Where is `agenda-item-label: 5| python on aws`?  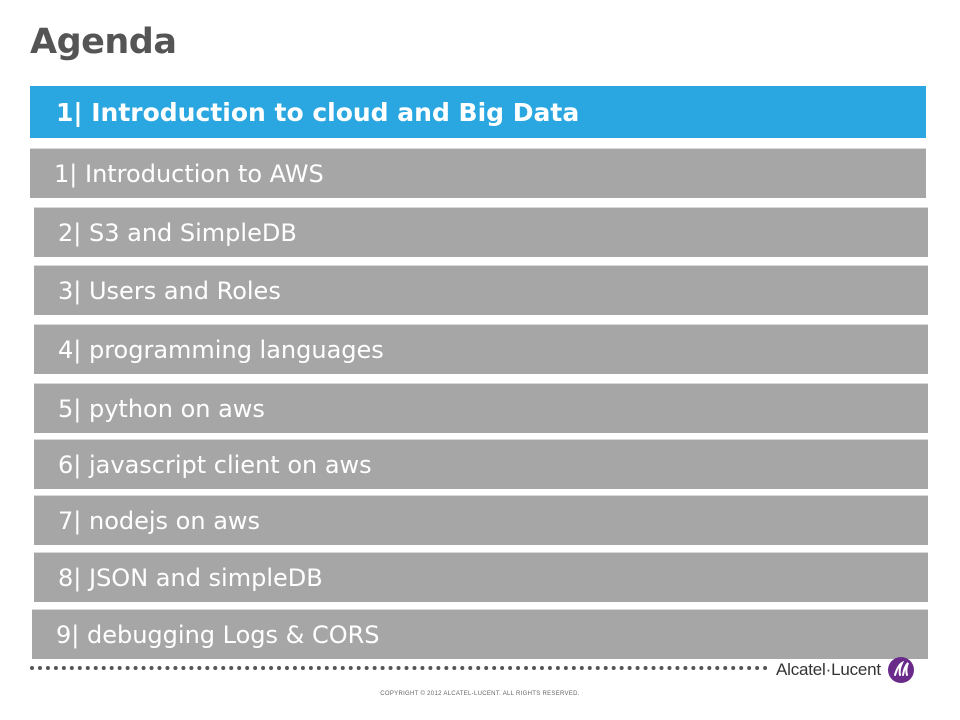
agenda-item-label: 5| python on aws is located at coordinates (161, 408).